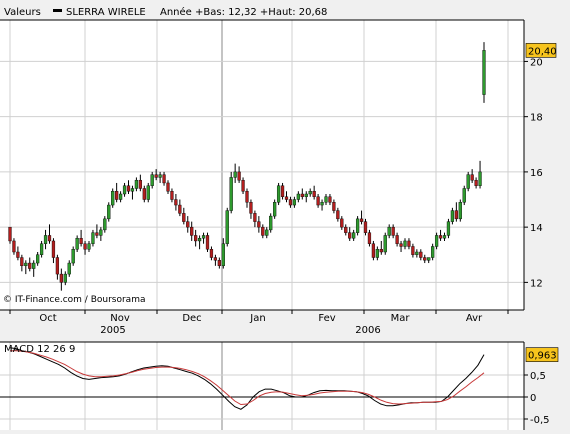  Describe the element at coordinates (247, 378) in the screenshot. I see `signal-line` at that location.